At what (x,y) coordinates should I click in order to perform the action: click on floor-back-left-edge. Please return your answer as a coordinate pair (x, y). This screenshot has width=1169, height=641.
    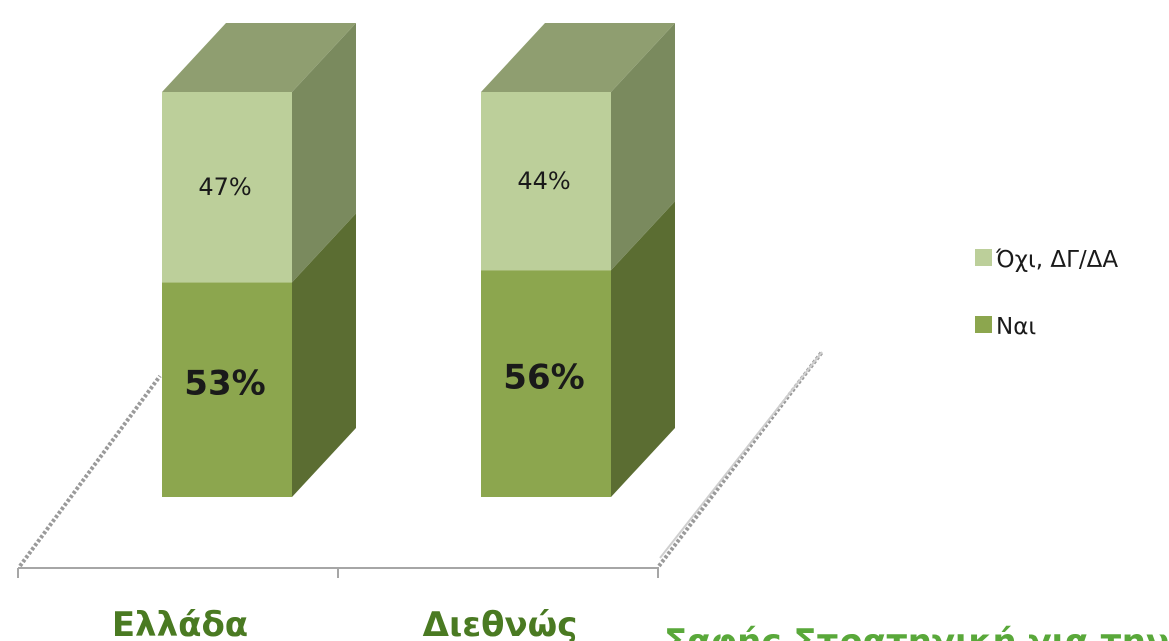
    Looking at the image, I should click on (90, 471).